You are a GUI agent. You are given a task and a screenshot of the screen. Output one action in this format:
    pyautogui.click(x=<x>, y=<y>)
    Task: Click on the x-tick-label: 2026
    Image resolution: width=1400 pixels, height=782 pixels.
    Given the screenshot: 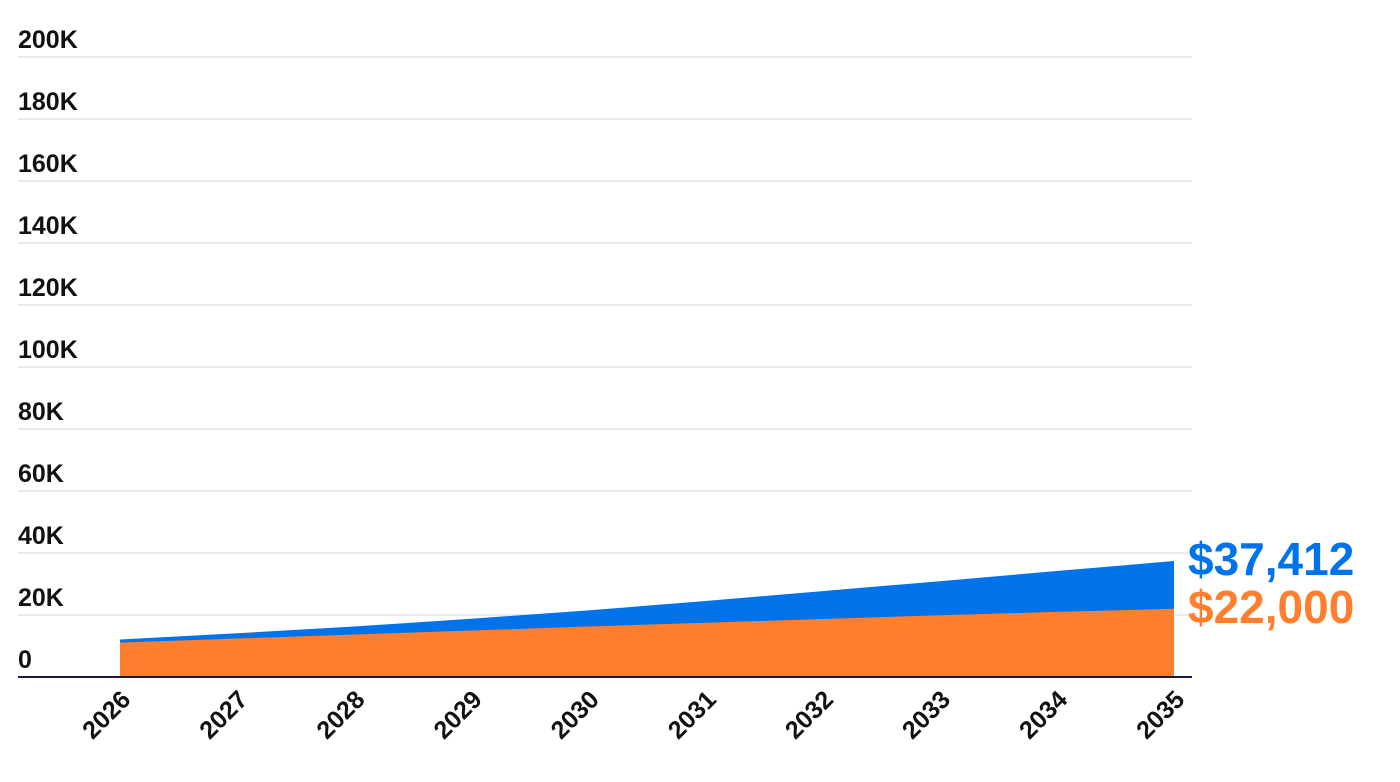 What is the action you would take?
    pyautogui.click(x=106, y=714)
    